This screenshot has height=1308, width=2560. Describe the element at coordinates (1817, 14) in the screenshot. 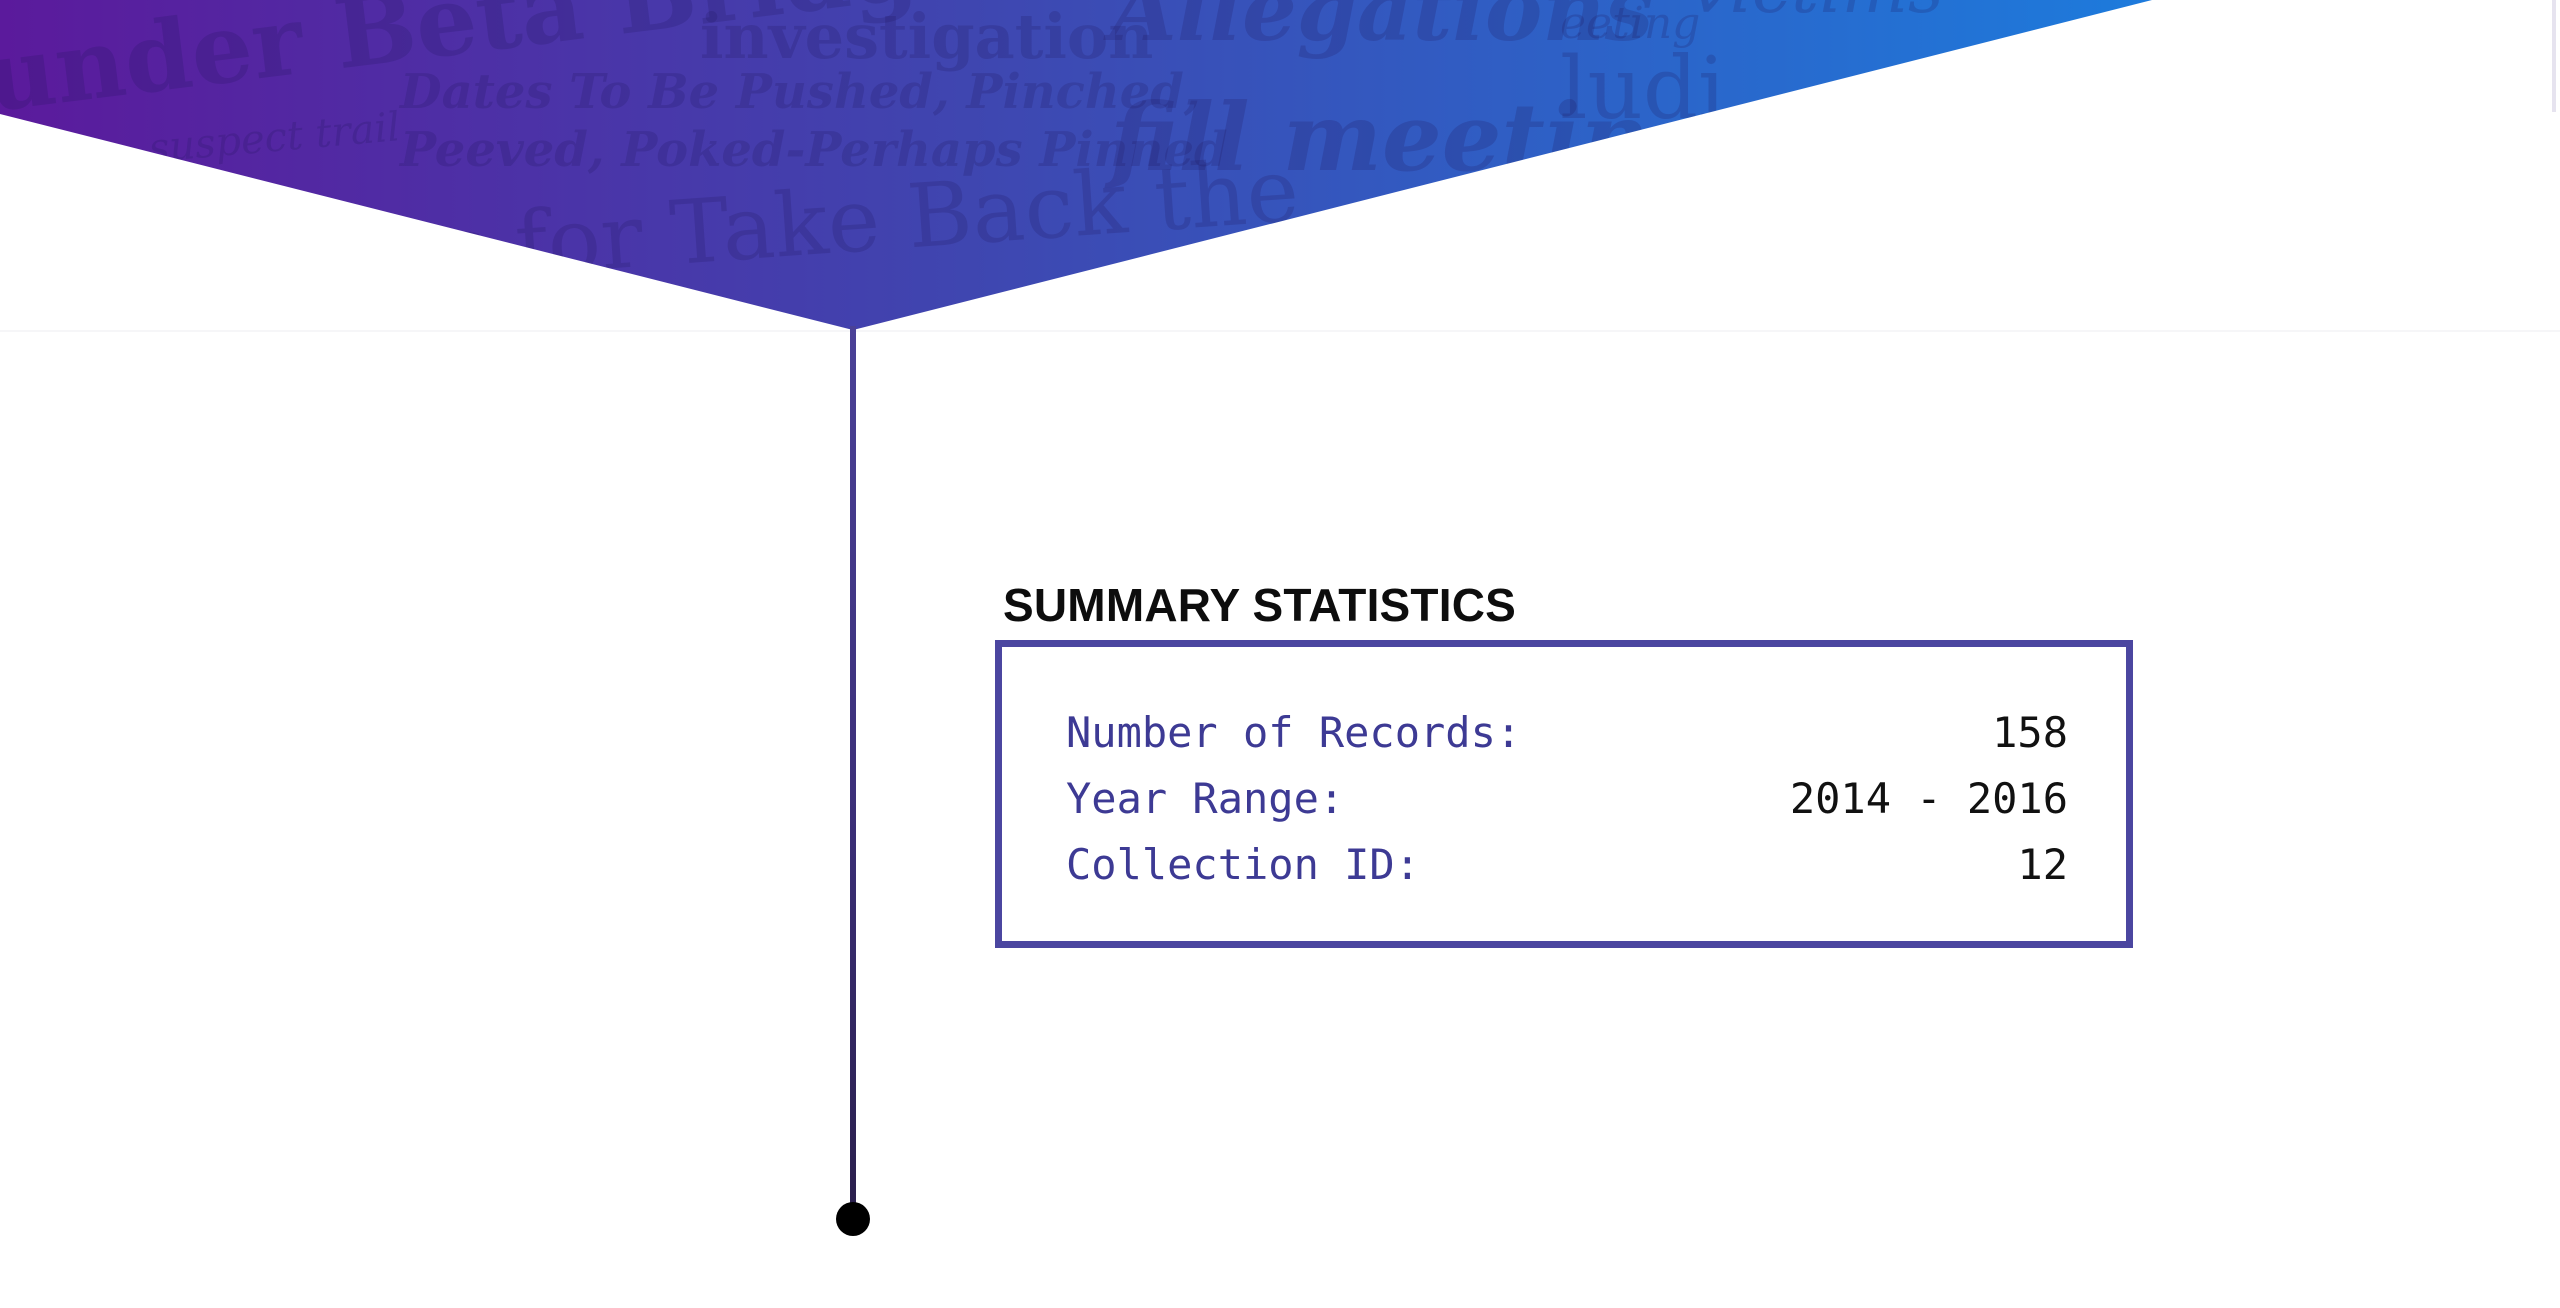

I see `banner-headline: victims` at that location.